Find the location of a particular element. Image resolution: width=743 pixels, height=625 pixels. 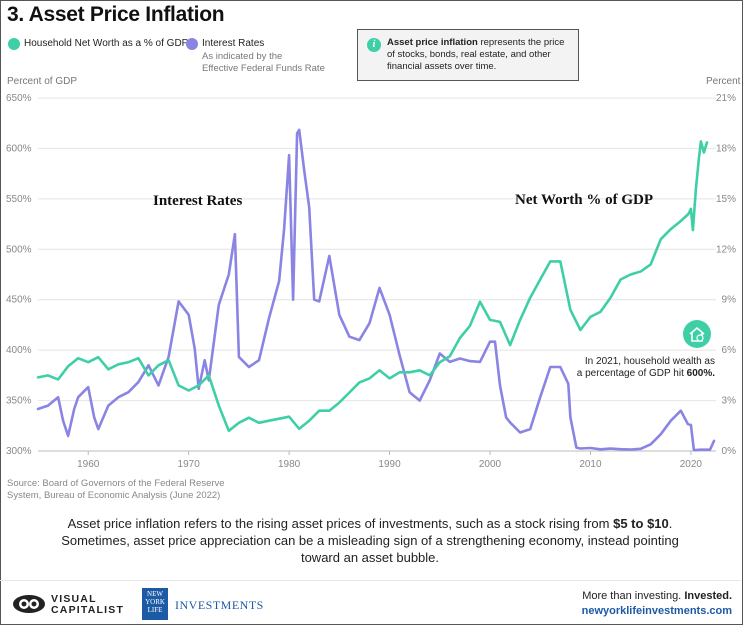

right-tick-label: 3% is located at coordinates (729, 401).